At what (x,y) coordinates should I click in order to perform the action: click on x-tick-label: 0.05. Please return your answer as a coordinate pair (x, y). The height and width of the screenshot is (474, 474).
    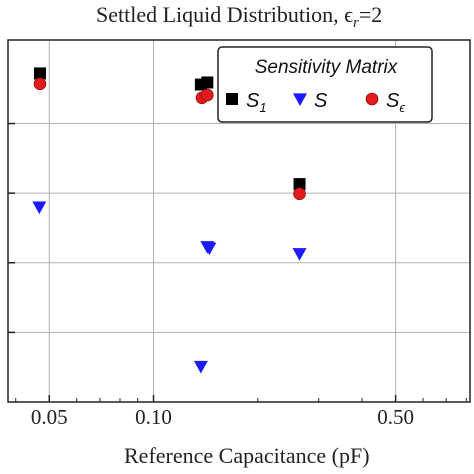
    Looking at the image, I should click on (49, 417).